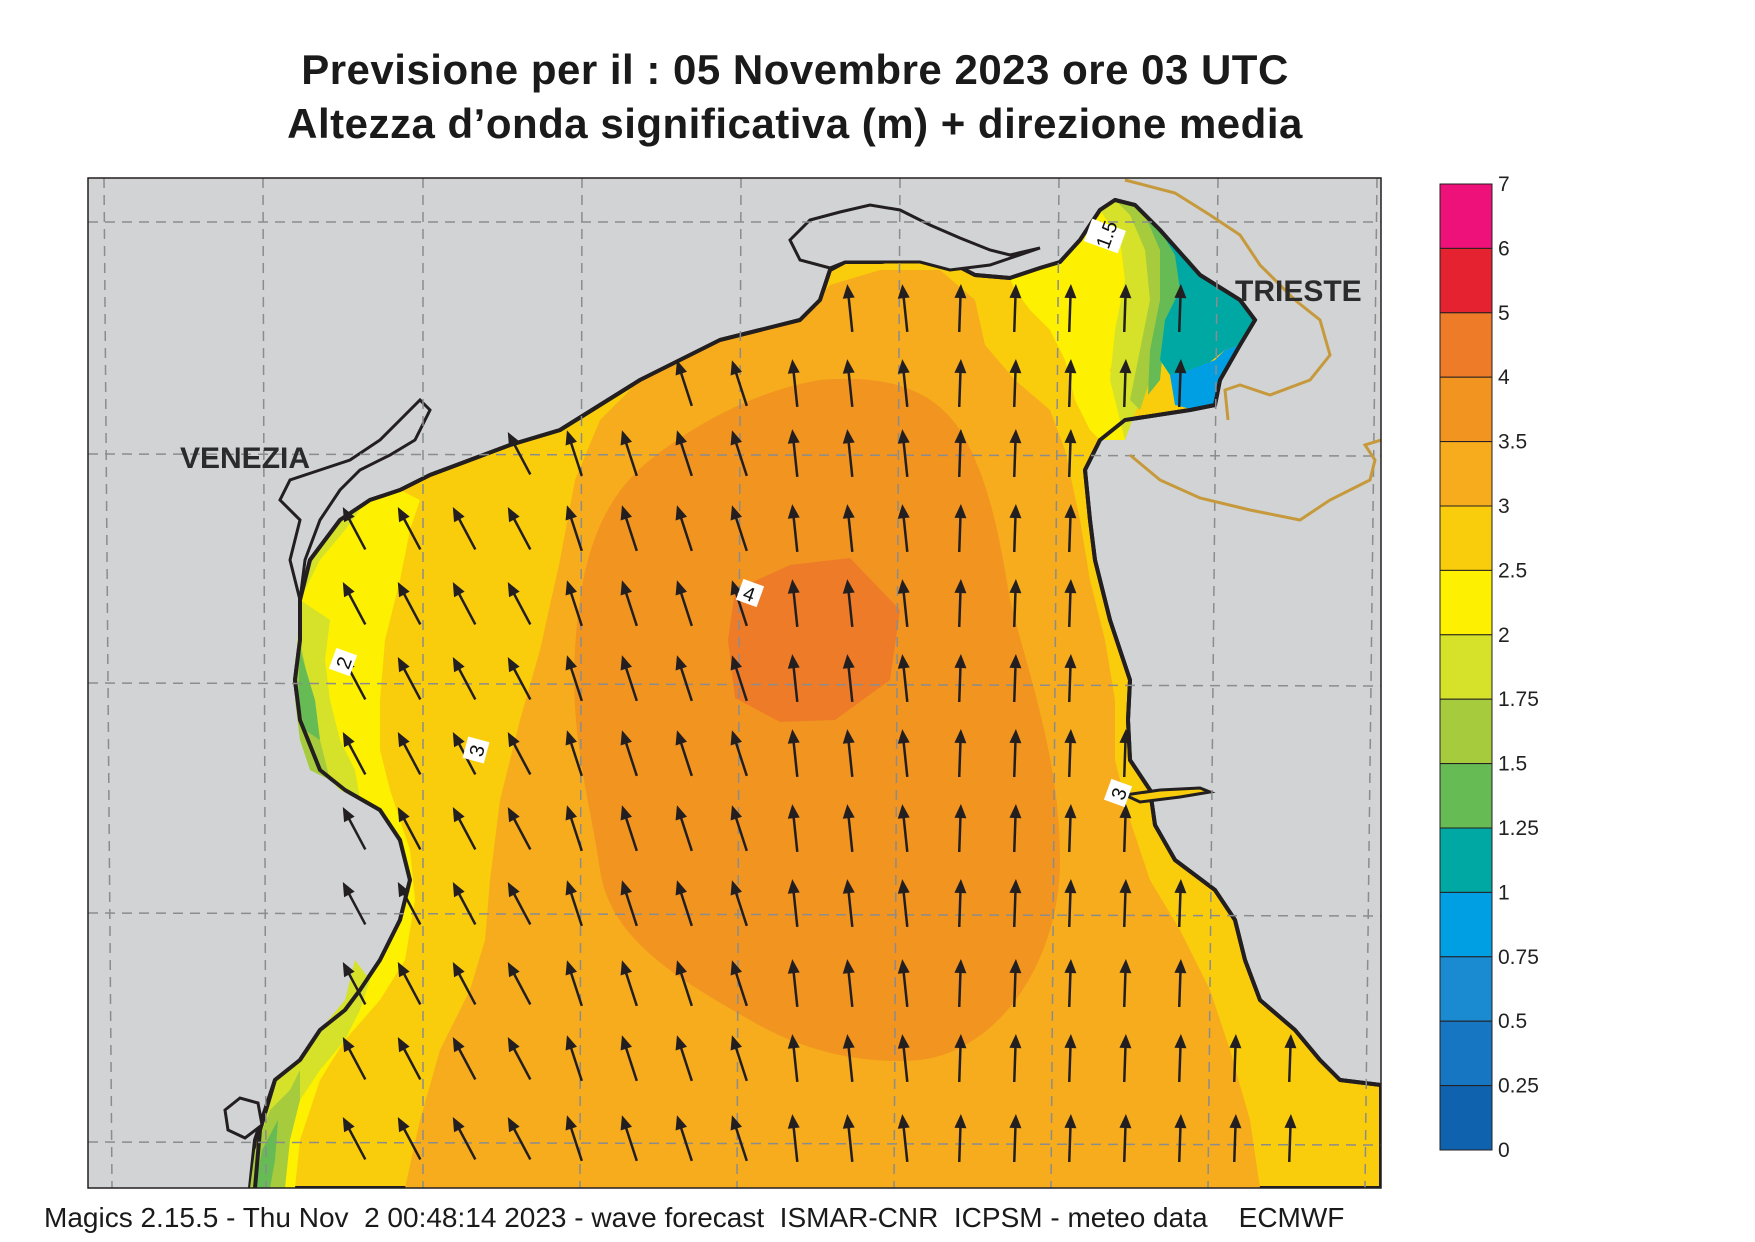 The height and width of the screenshot is (1242, 1755). What do you see at coordinates (478, 751) in the screenshot?
I see `contour-label-3-west: 3` at bounding box center [478, 751].